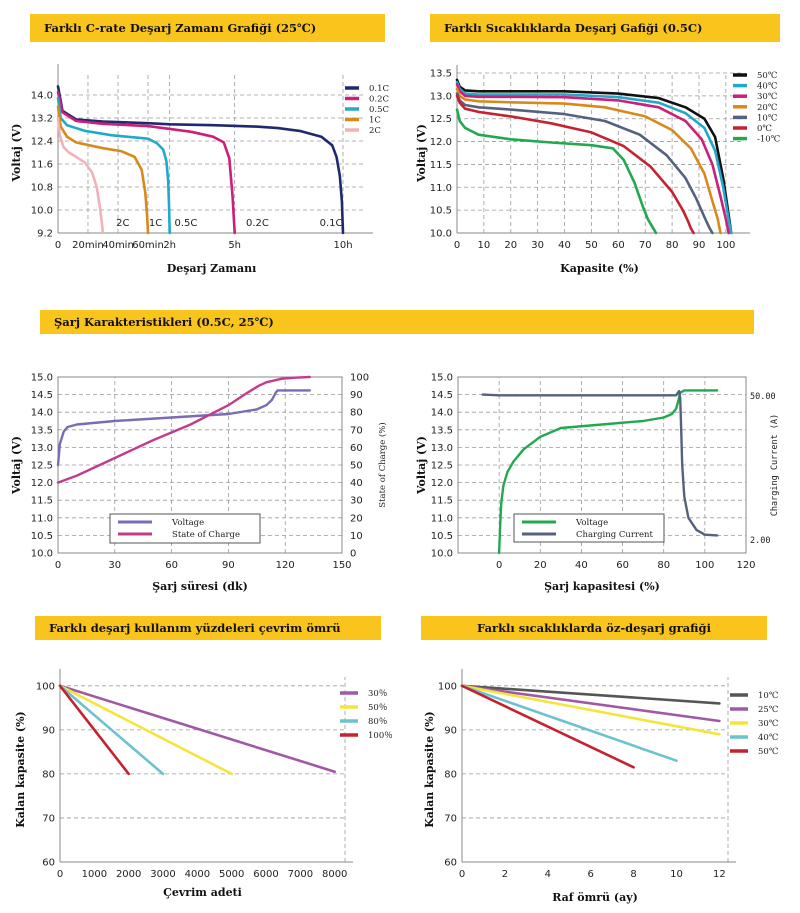  I want to click on x-axis-label: Deşarj Zamanı, so click(212, 268).